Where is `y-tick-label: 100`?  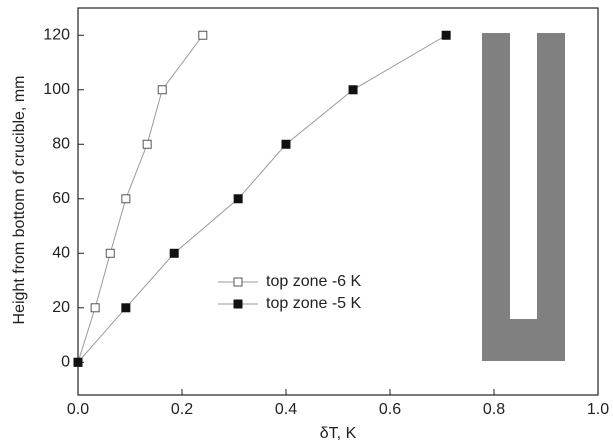 y-tick-label: 100 is located at coordinates (56, 89).